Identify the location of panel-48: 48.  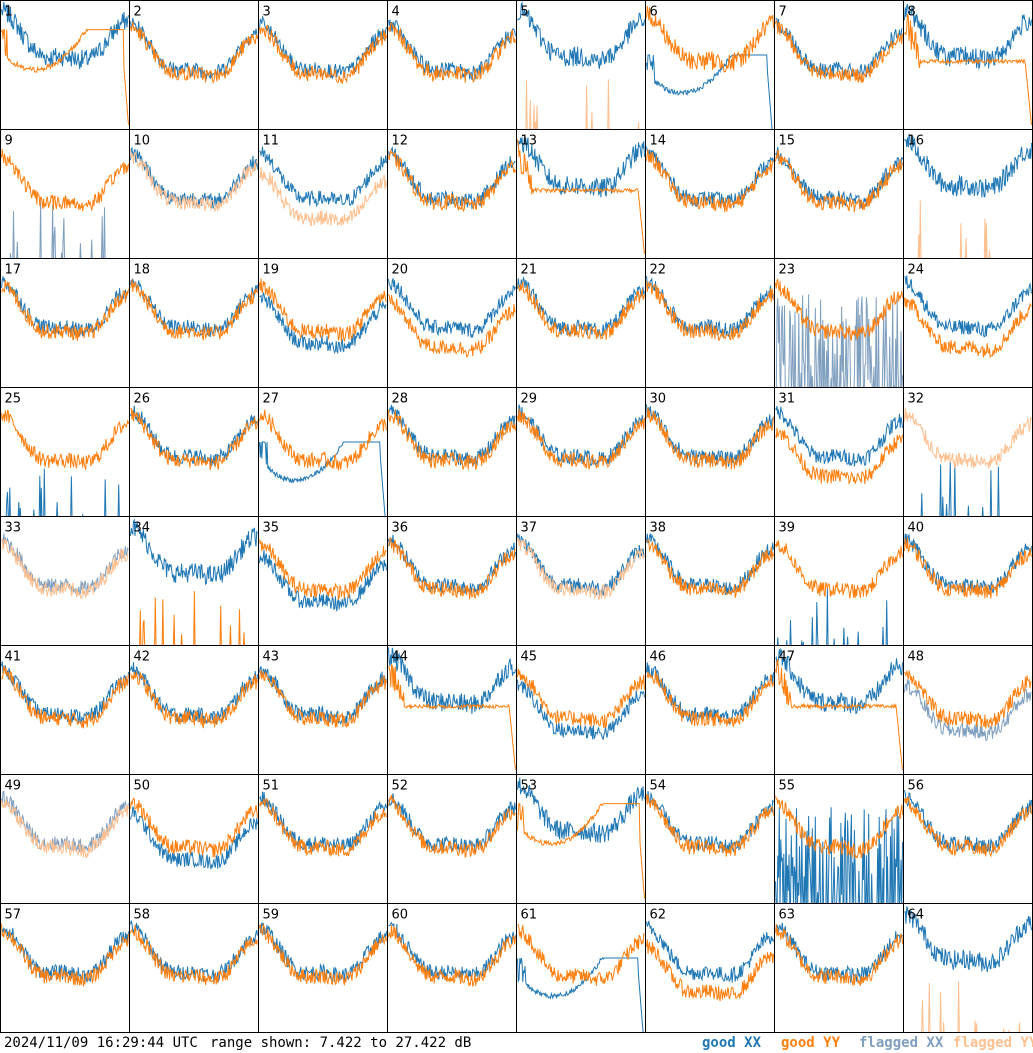
(968, 710).